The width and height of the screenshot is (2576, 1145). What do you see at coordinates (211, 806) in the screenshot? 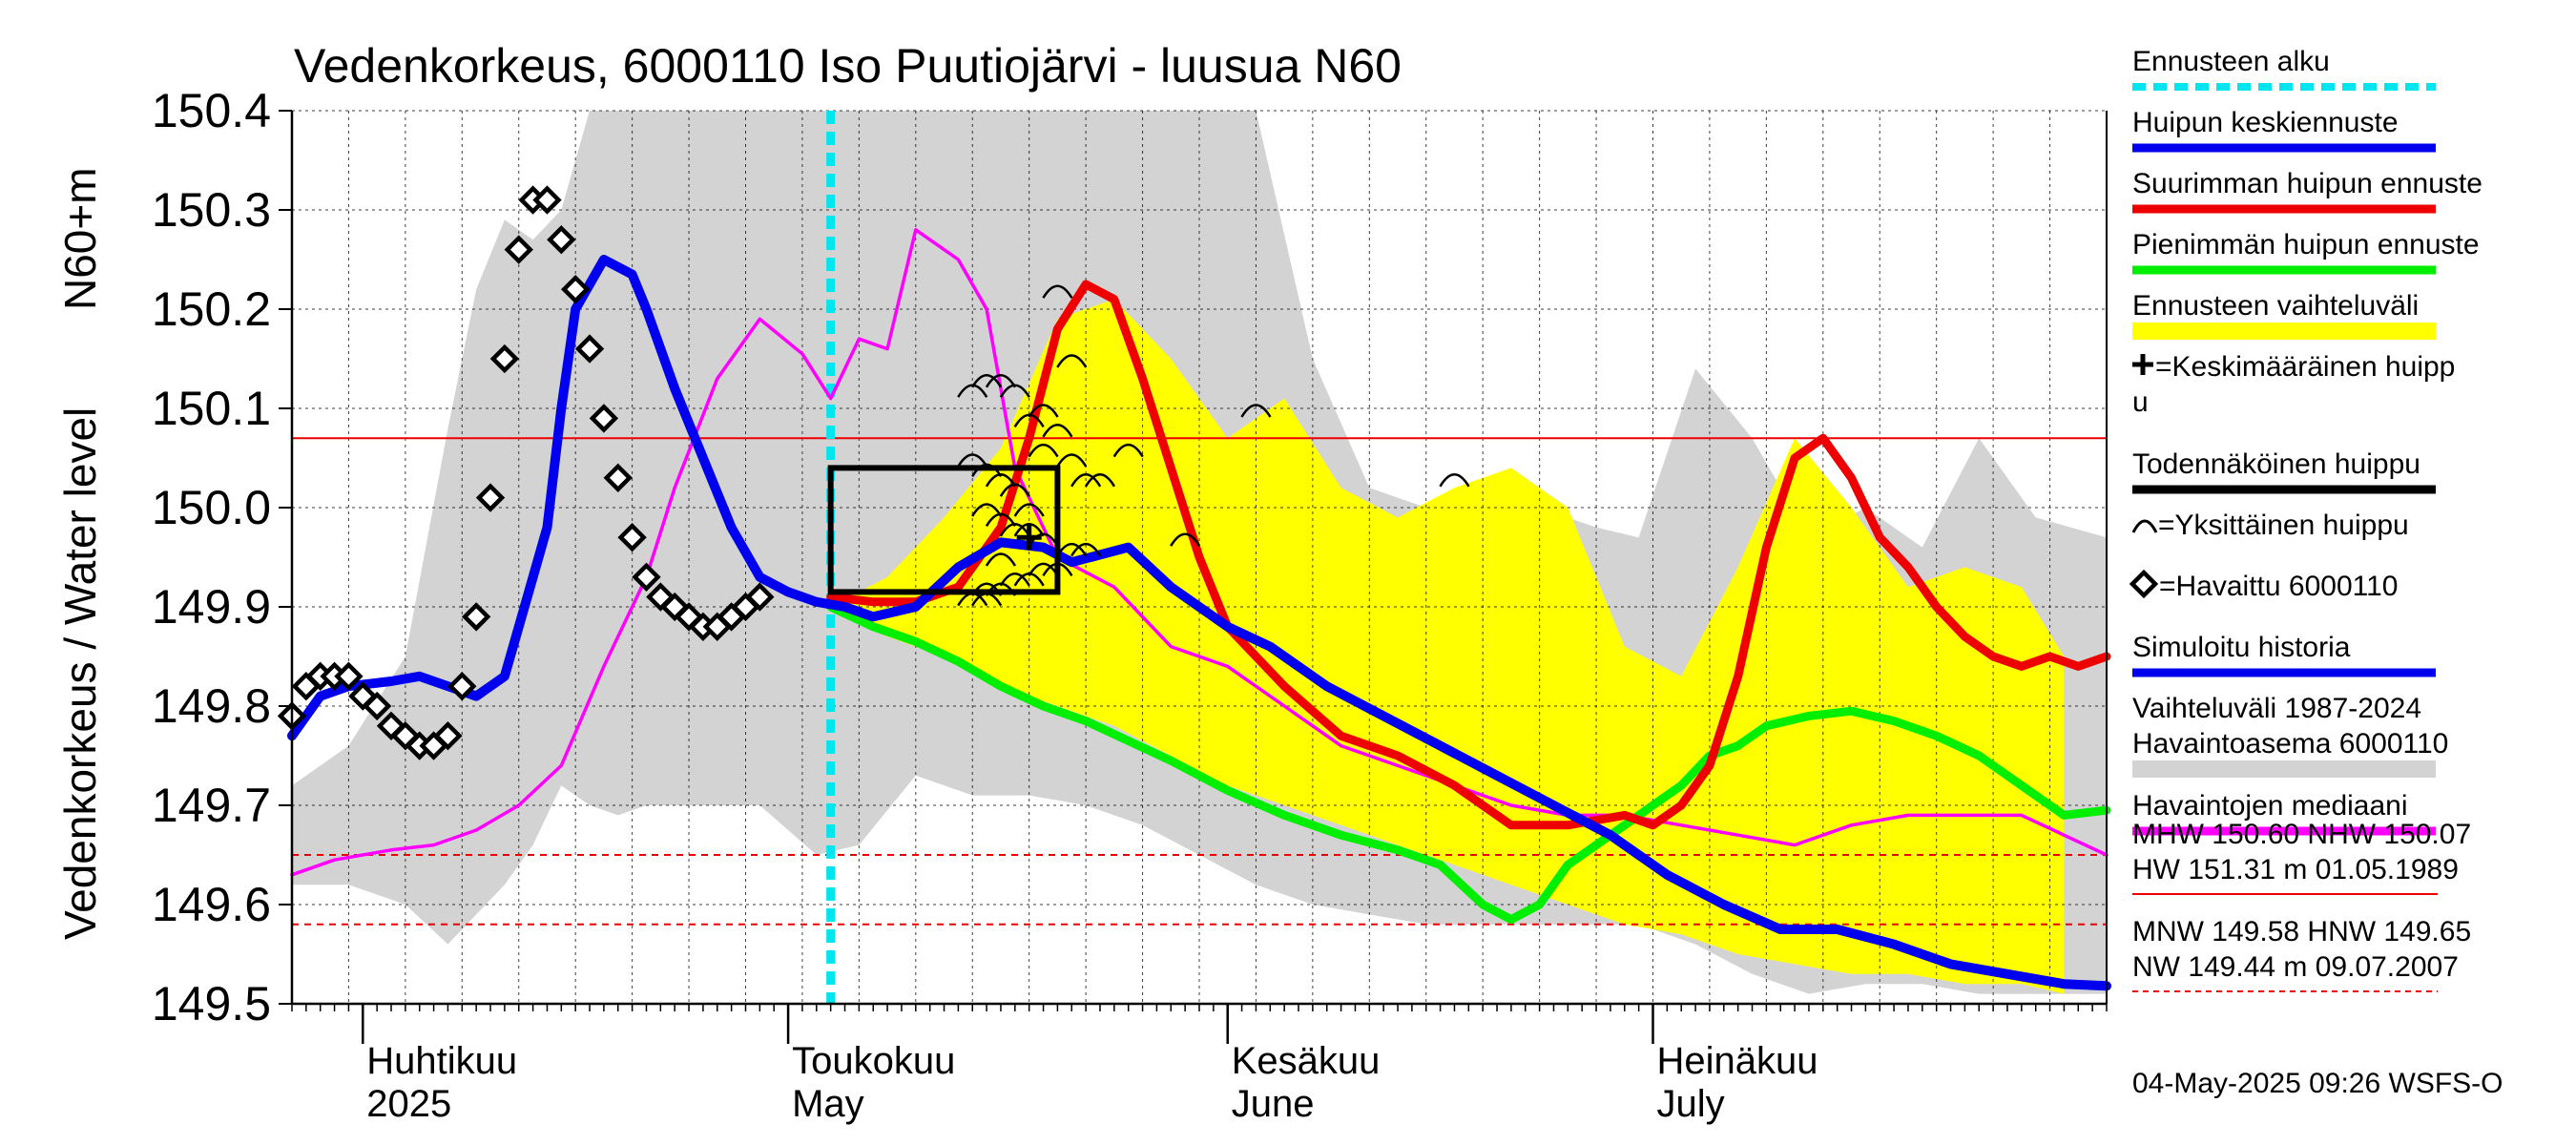
I see `y-tick-label: 149.7` at bounding box center [211, 806].